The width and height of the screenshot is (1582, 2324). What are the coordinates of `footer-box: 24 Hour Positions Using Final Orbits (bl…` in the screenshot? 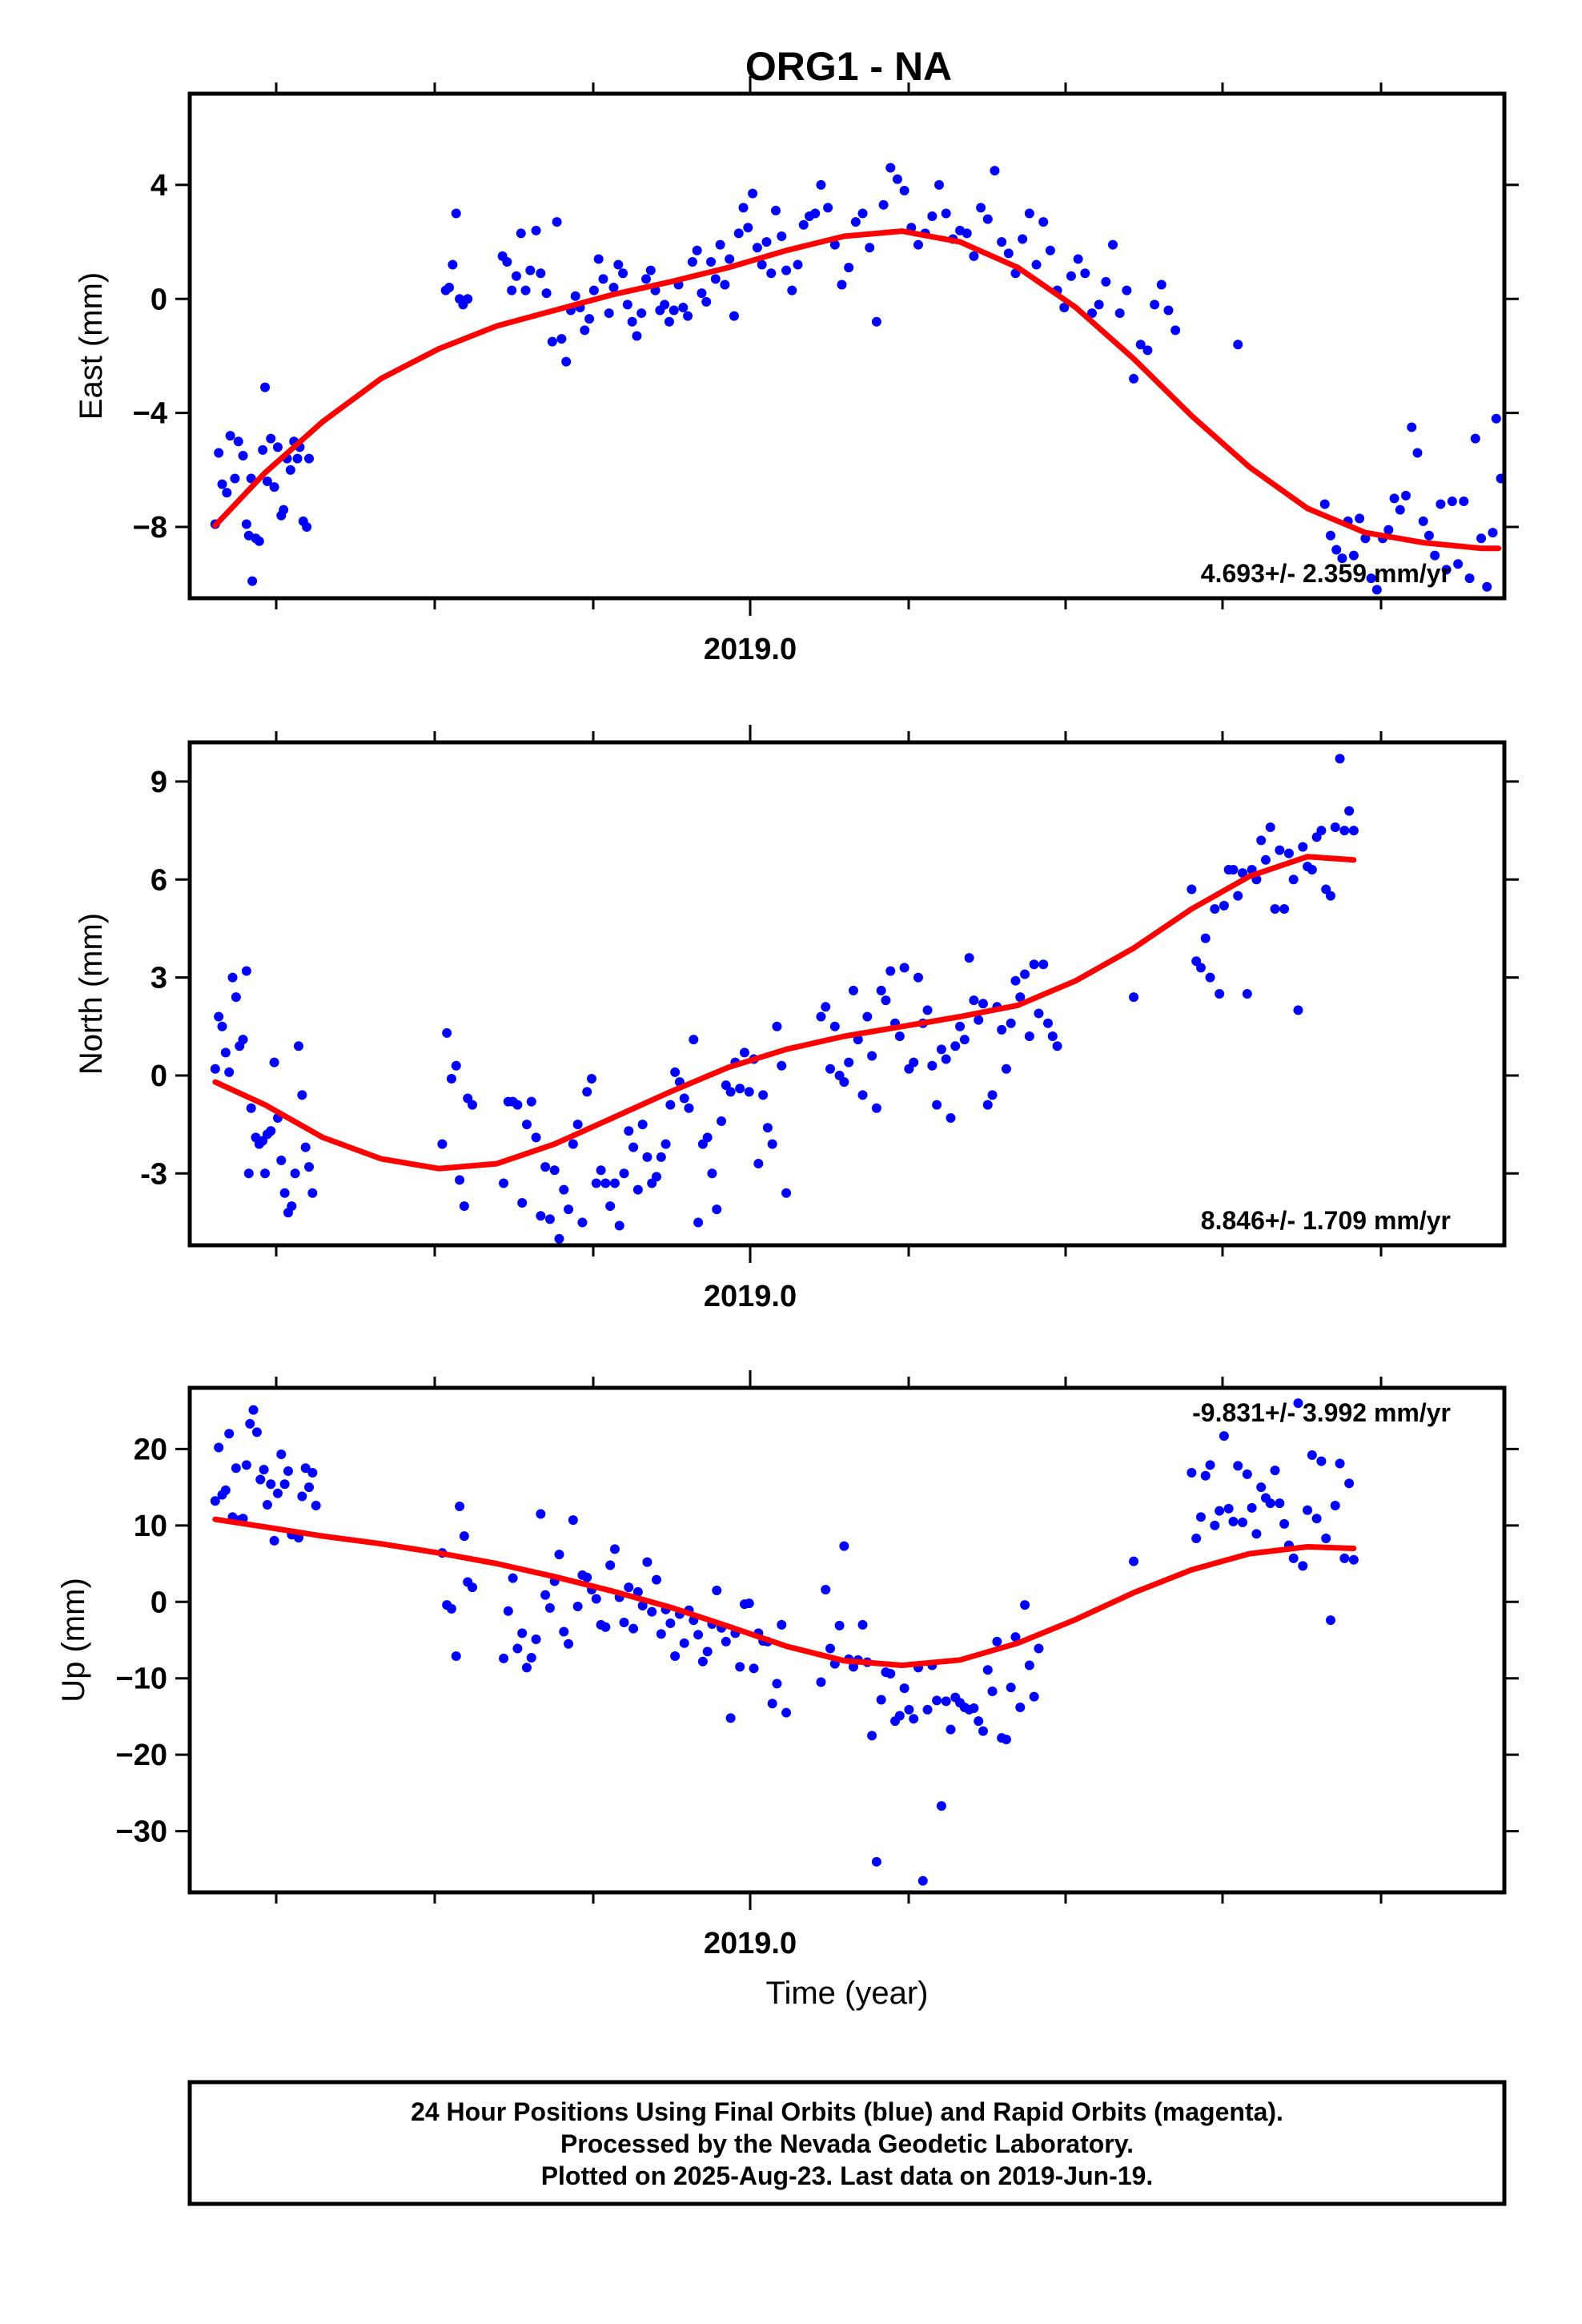 It's located at (847, 2143).